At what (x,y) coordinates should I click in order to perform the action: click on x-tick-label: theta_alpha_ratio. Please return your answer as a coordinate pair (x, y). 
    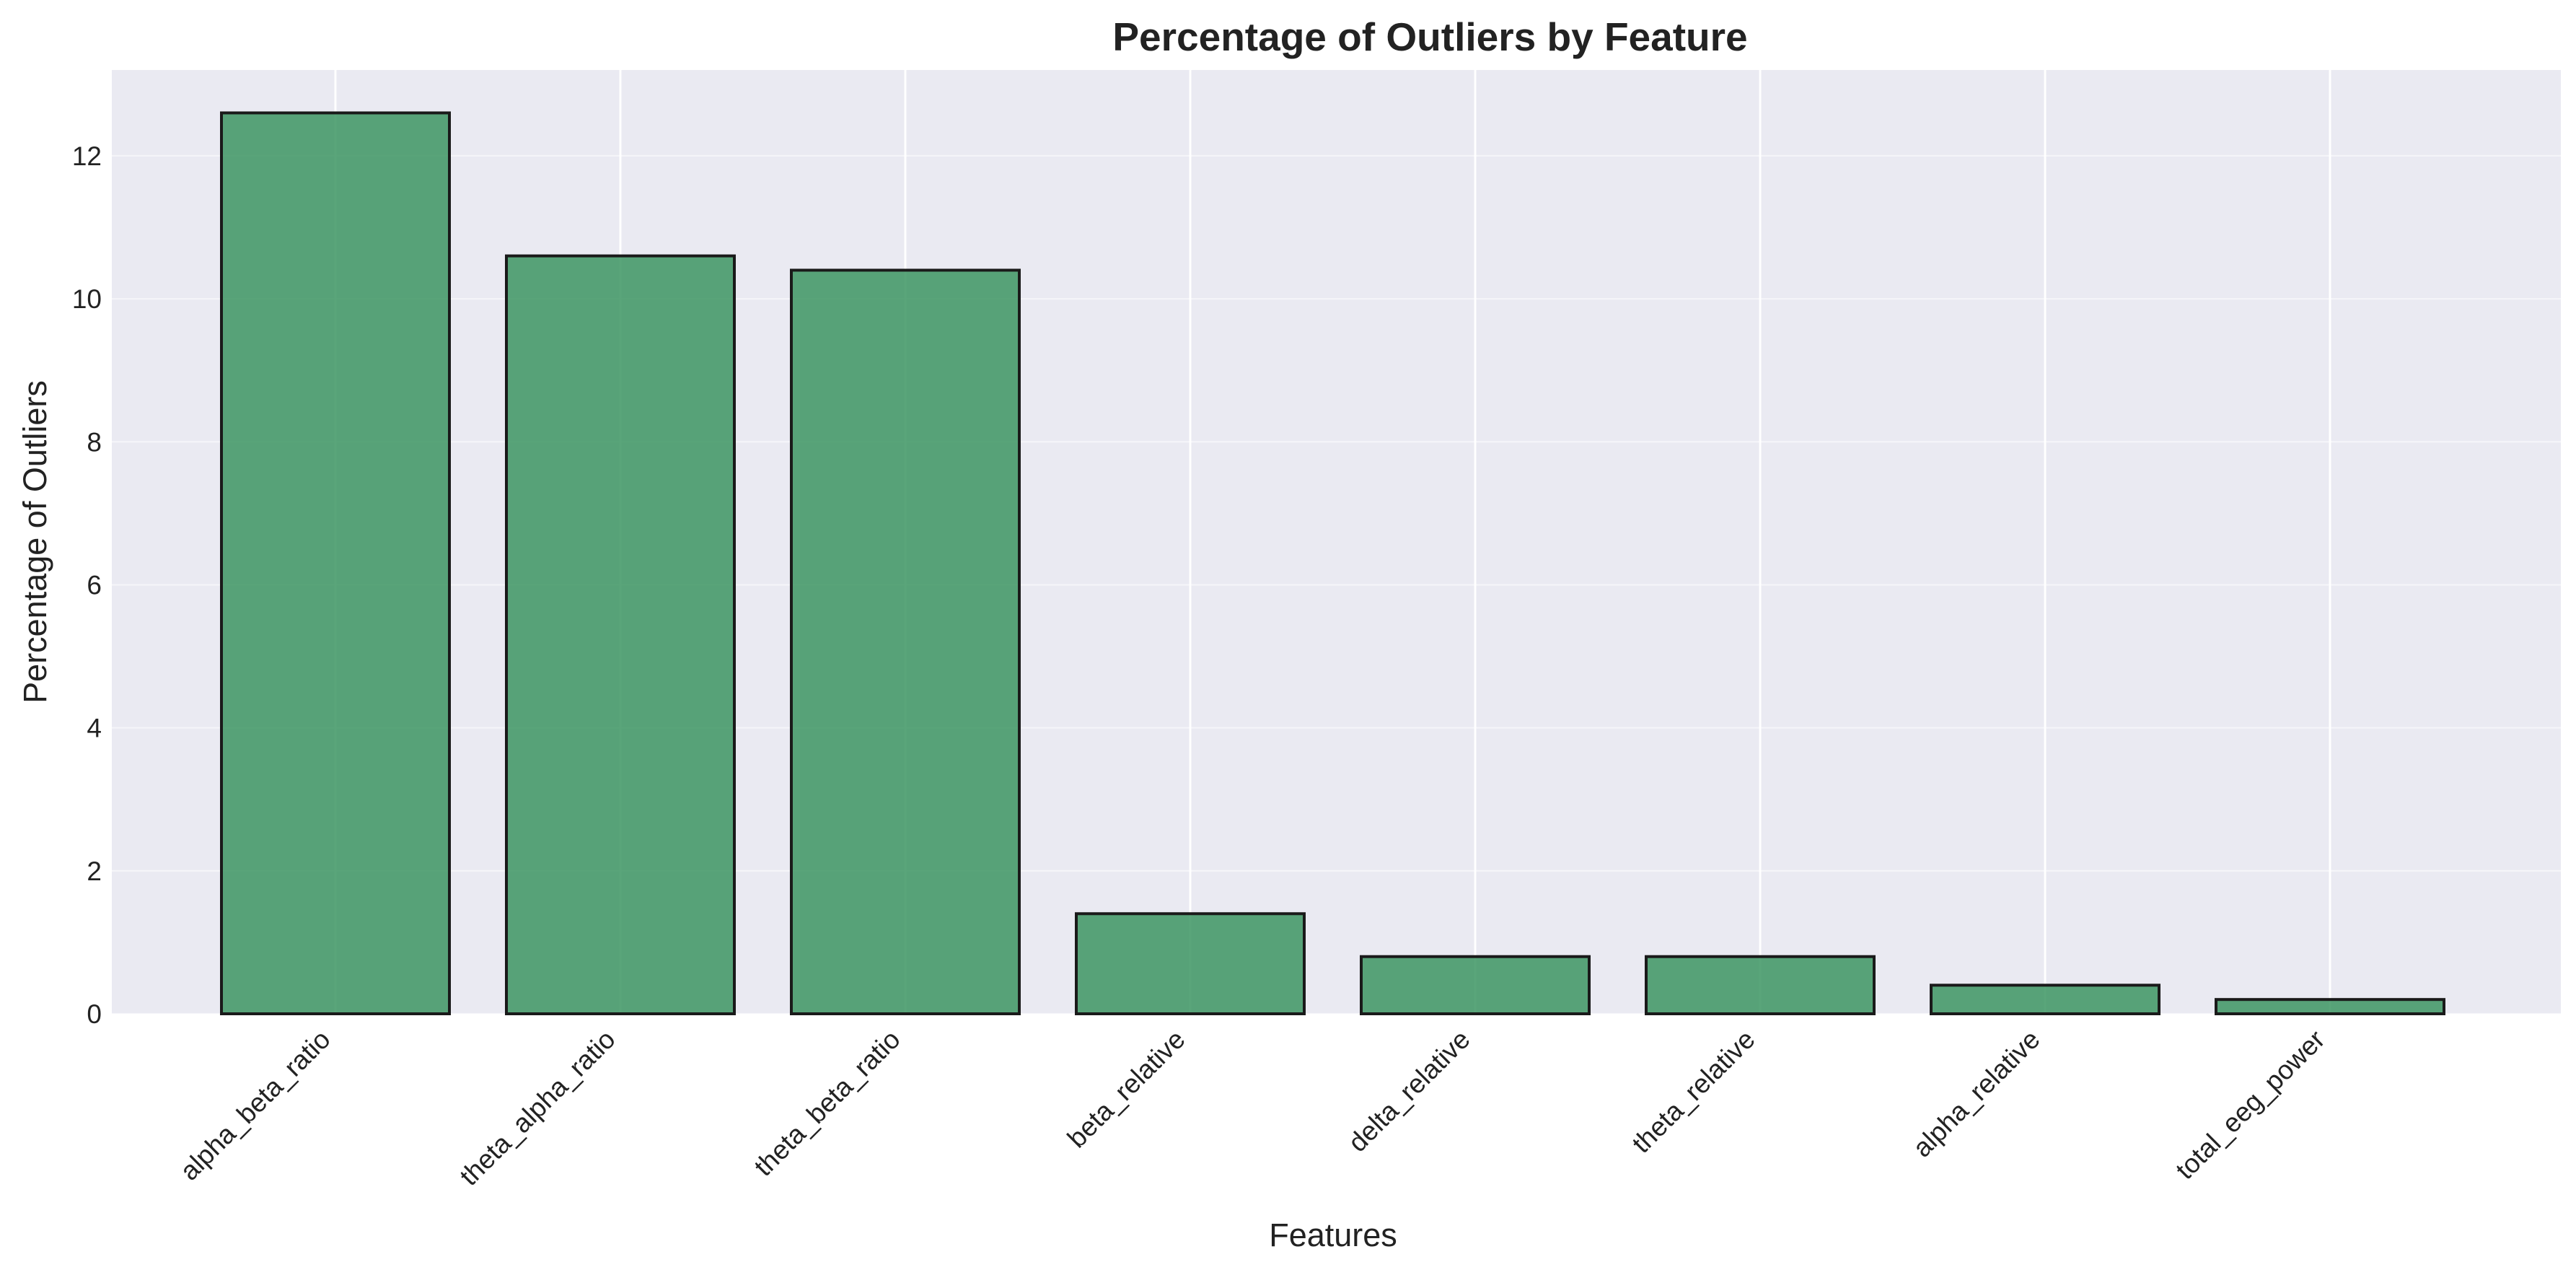
    Looking at the image, I should click on (537, 1108).